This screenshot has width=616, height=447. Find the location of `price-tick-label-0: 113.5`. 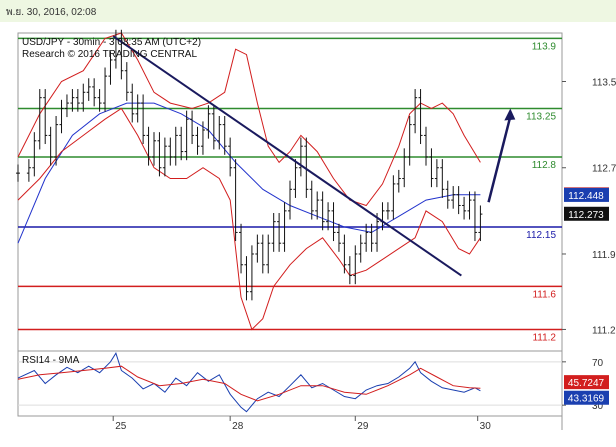

price-tick-label-0: 113.5 is located at coordinates (604, 83).